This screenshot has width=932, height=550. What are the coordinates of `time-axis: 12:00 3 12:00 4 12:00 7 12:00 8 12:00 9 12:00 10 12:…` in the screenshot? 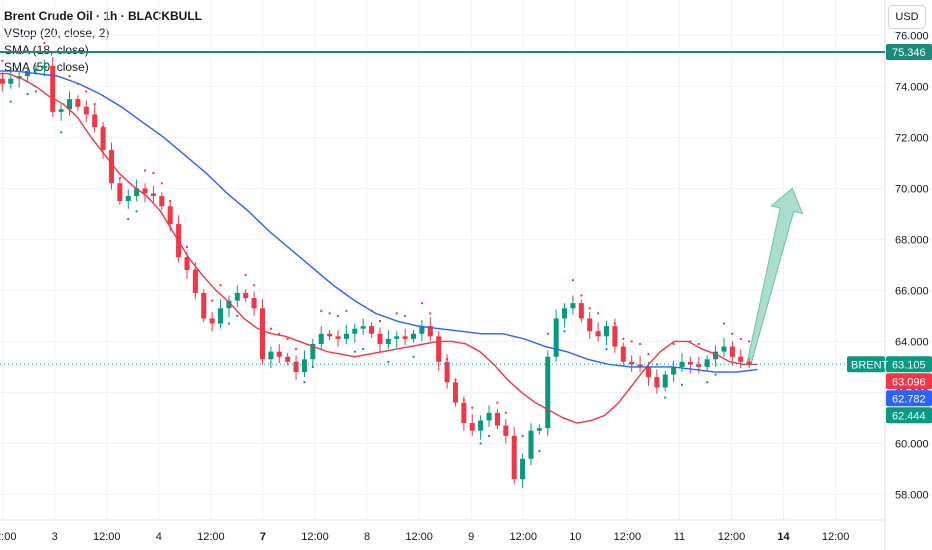 It's located at (424, 537).